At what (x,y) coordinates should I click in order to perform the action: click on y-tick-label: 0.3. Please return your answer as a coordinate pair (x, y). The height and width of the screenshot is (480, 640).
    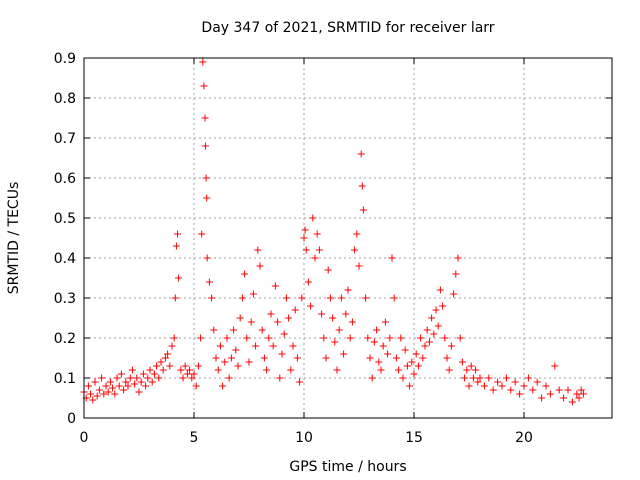
    Looking at the image, I should click on (65, 299).